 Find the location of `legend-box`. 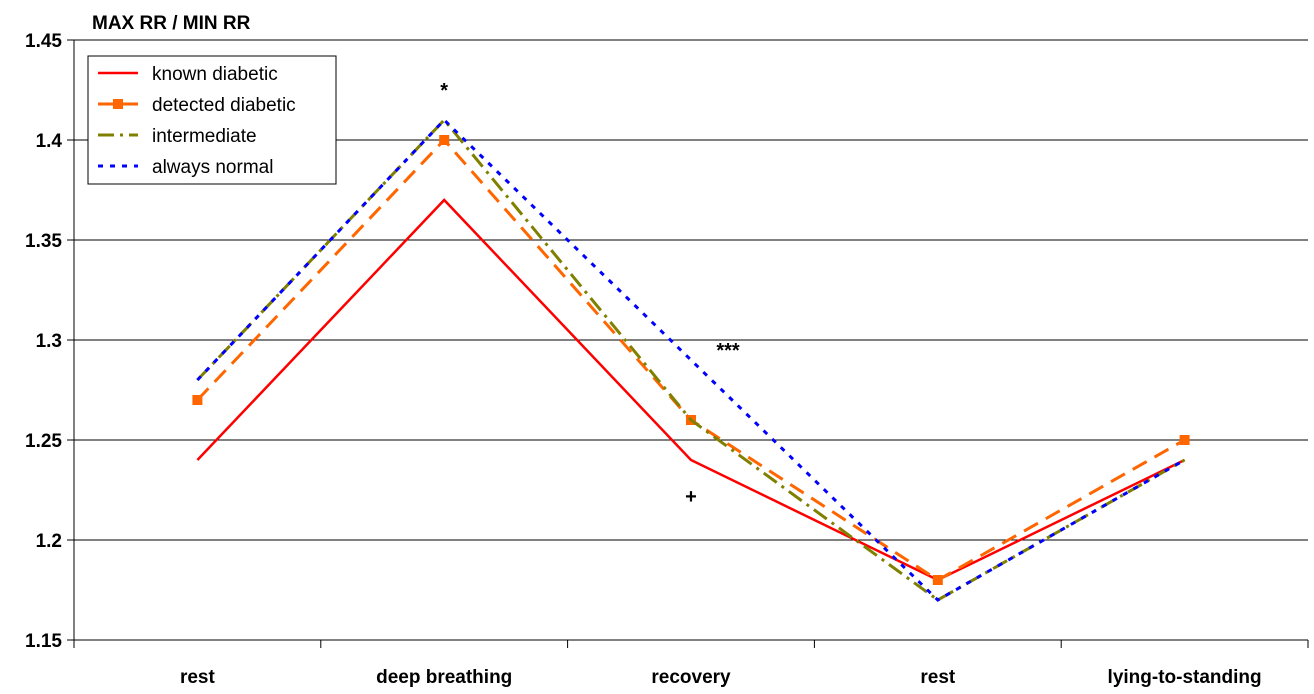

legend-box is located at coordinates (212, 120).